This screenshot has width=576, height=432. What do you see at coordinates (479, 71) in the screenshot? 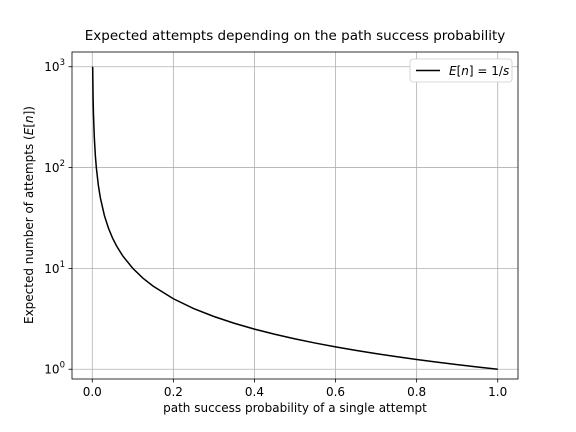
I see `legend-label: E[n] = 1/s` at bounding box center [479, 71].